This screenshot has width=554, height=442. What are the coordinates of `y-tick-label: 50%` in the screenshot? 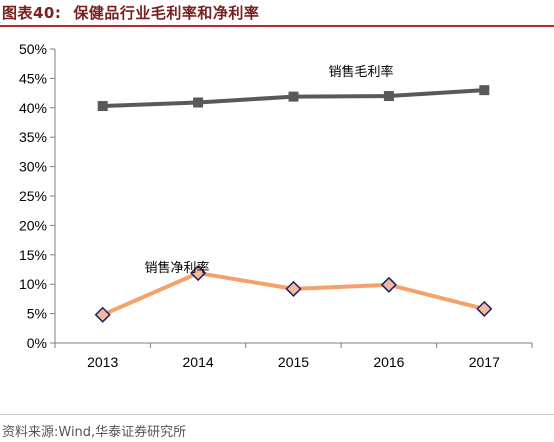 It's located at (33, 49).